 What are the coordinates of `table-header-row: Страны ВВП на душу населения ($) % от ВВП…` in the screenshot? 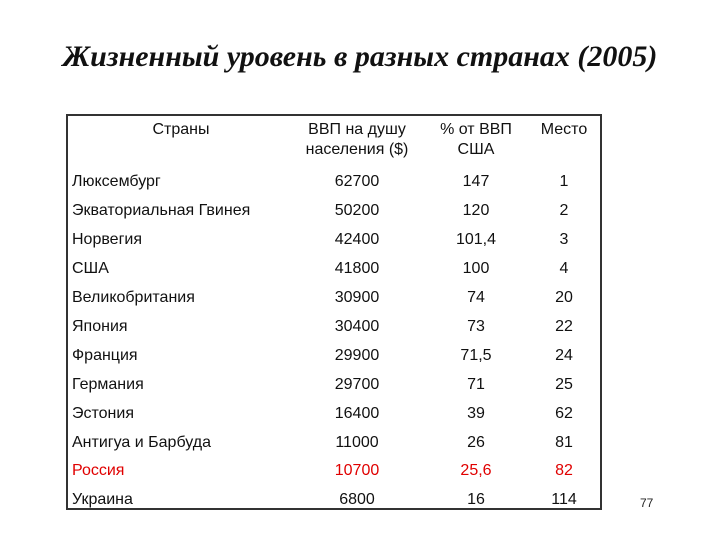 It's located at (334, 142).